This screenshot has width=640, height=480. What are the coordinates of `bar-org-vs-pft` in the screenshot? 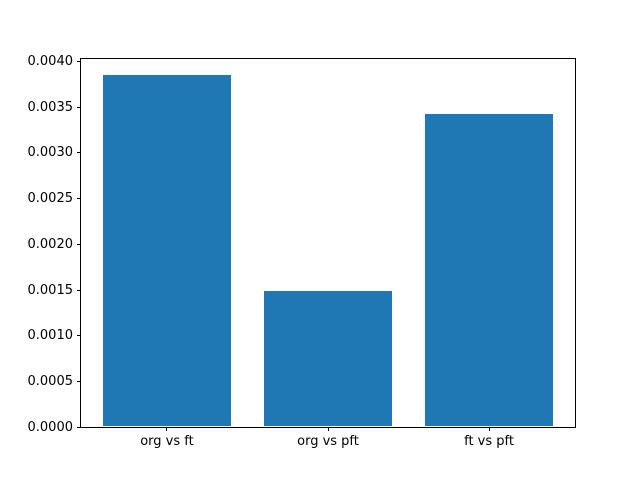 It's located at (328, 358).